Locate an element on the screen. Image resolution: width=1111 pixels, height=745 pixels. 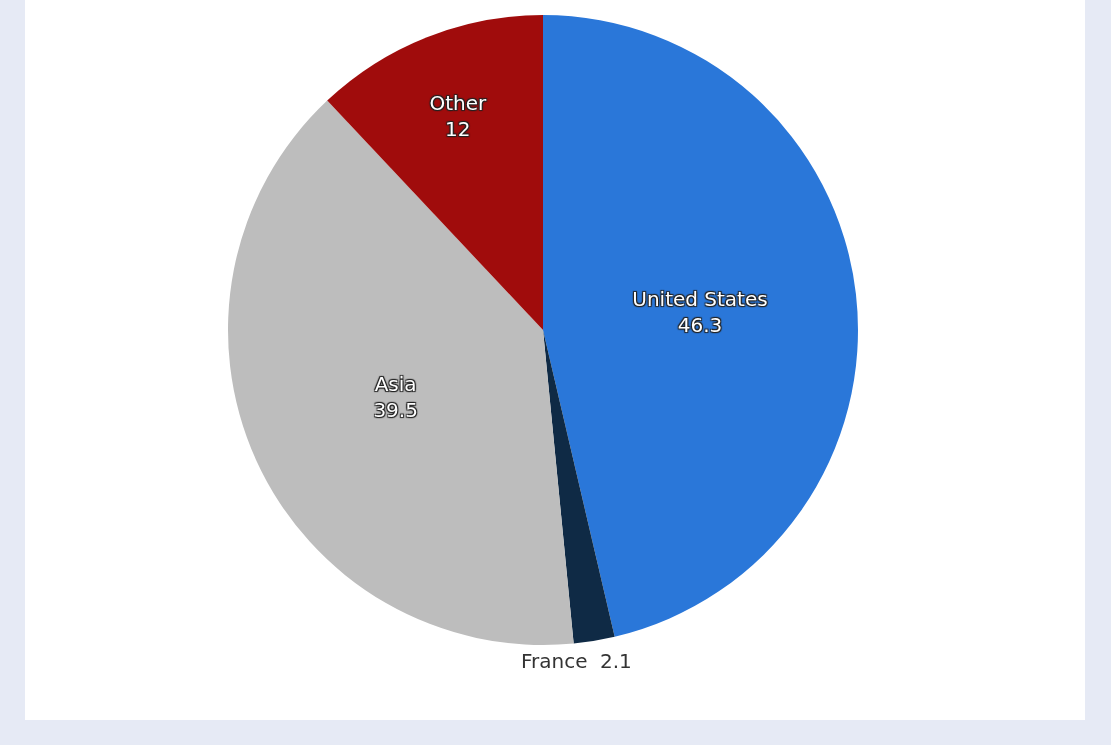
data-label: 46.3 is located at coordinates (700, 324).